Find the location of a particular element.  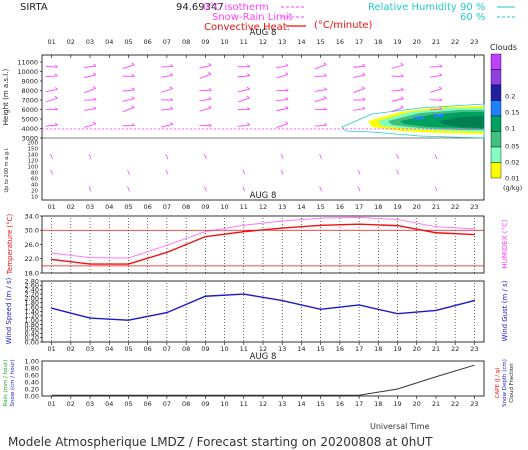

profile-low-tick-label: 60 is located at coordinates (34, 180).